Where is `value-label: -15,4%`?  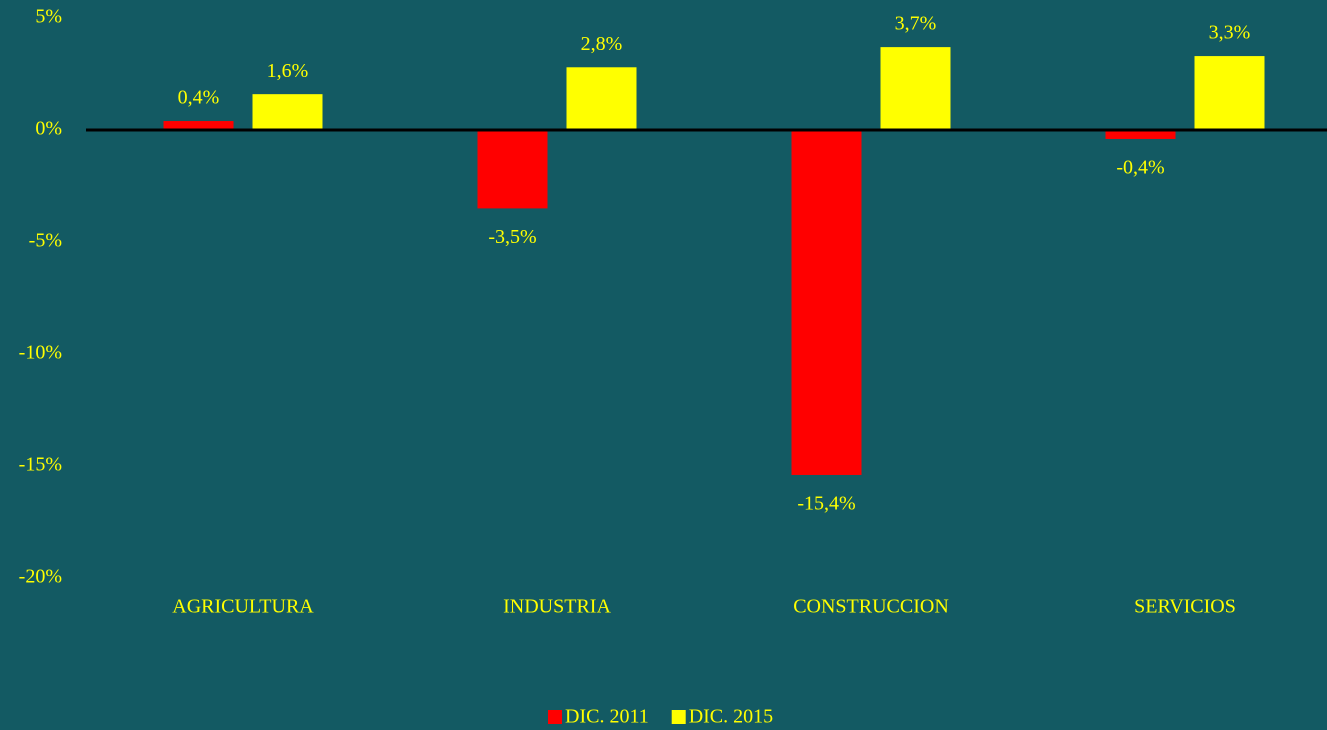
value-label: -15,4% is located at coordinates (826, 504).